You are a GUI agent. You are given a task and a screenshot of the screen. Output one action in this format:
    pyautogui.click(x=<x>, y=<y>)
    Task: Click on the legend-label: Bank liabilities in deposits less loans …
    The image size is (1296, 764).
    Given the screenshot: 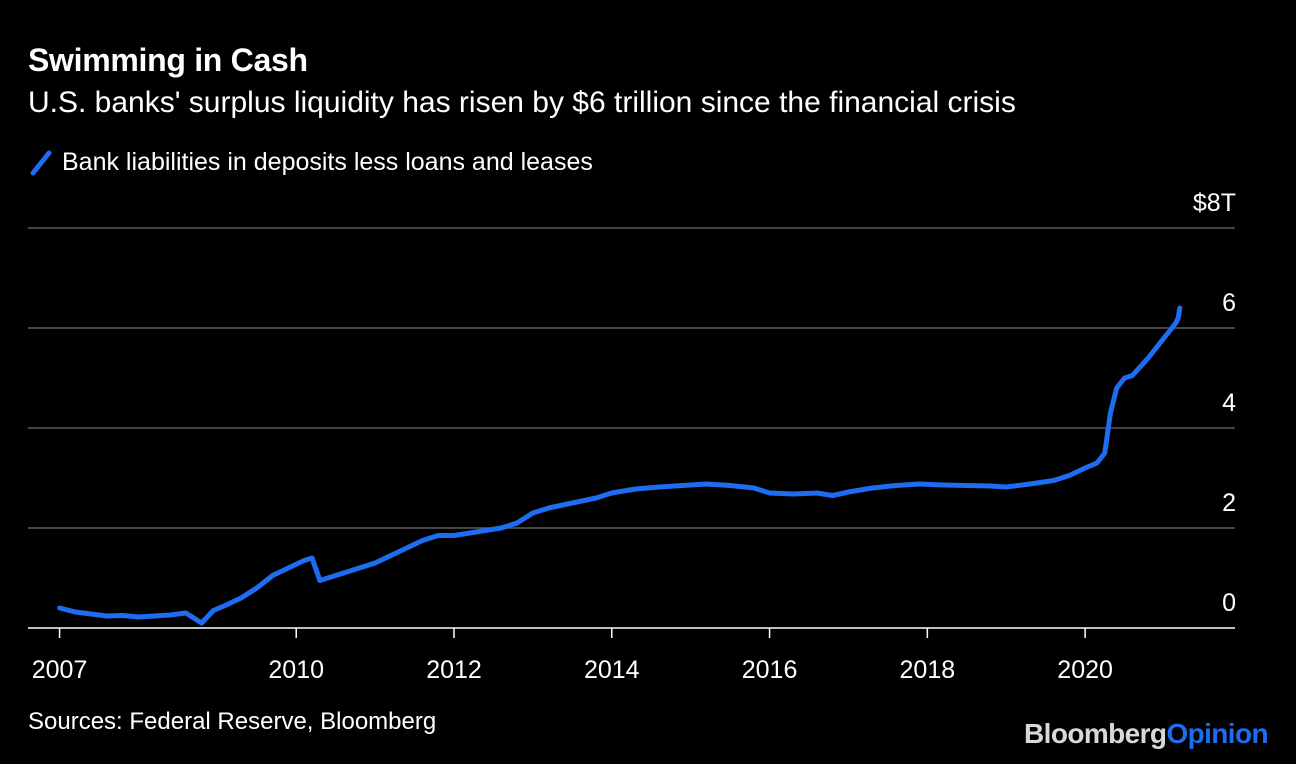 What is the action you would take?
    pyautogui.click(x=327, y=162)
    